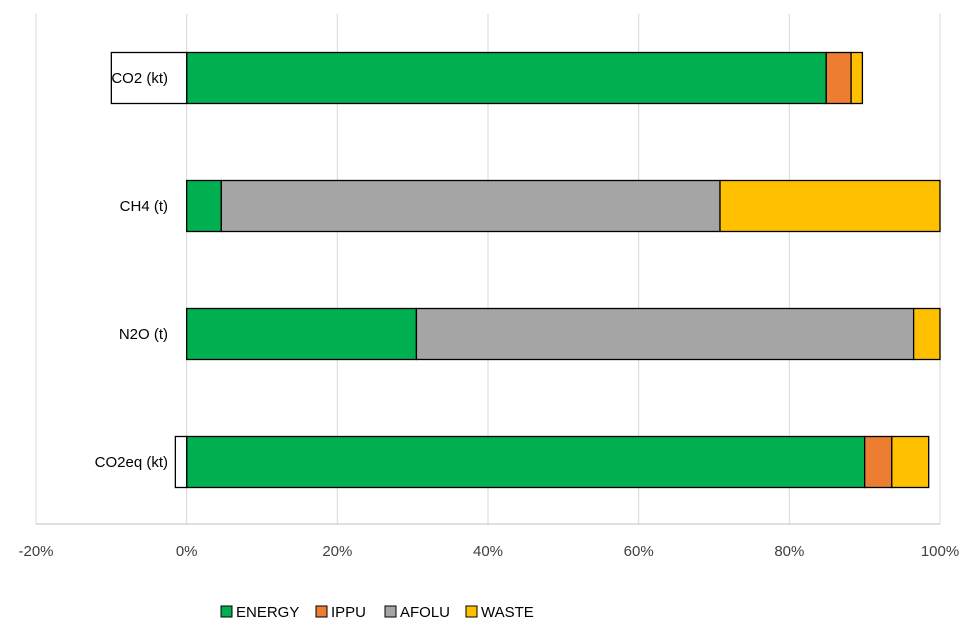 The width and height of the screenshot is (975, 636). Describe the element at coordinates (425, 612) in the screenshot. I see `legend-label: AFOLU` at that location.